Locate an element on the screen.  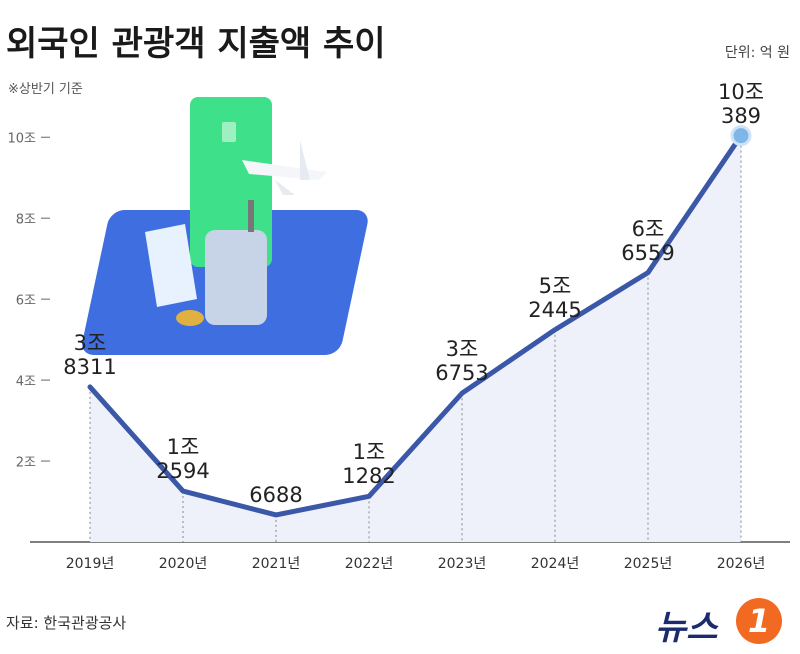
y-tick-label: 2조 is located at coordinates (25, 463).